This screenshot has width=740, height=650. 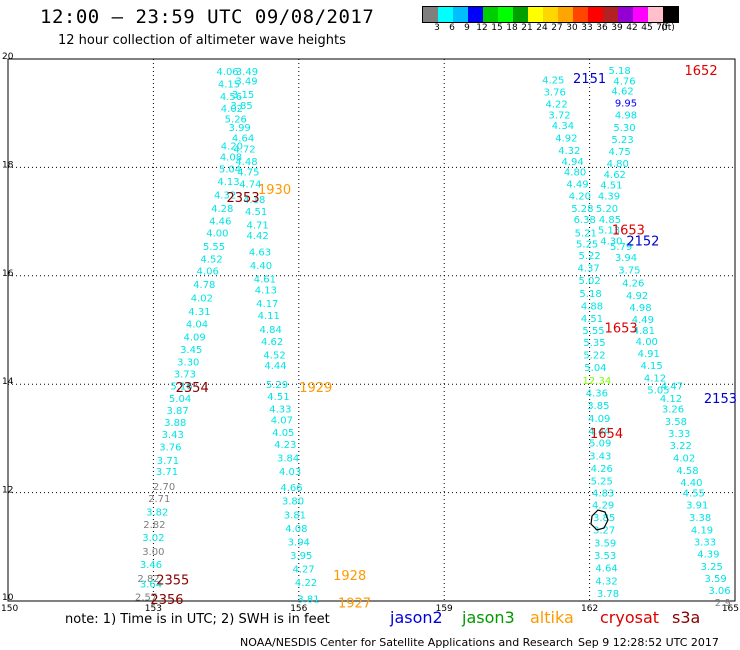 I want to click on lon-tick-label: 159, so click(x=444, y=609).